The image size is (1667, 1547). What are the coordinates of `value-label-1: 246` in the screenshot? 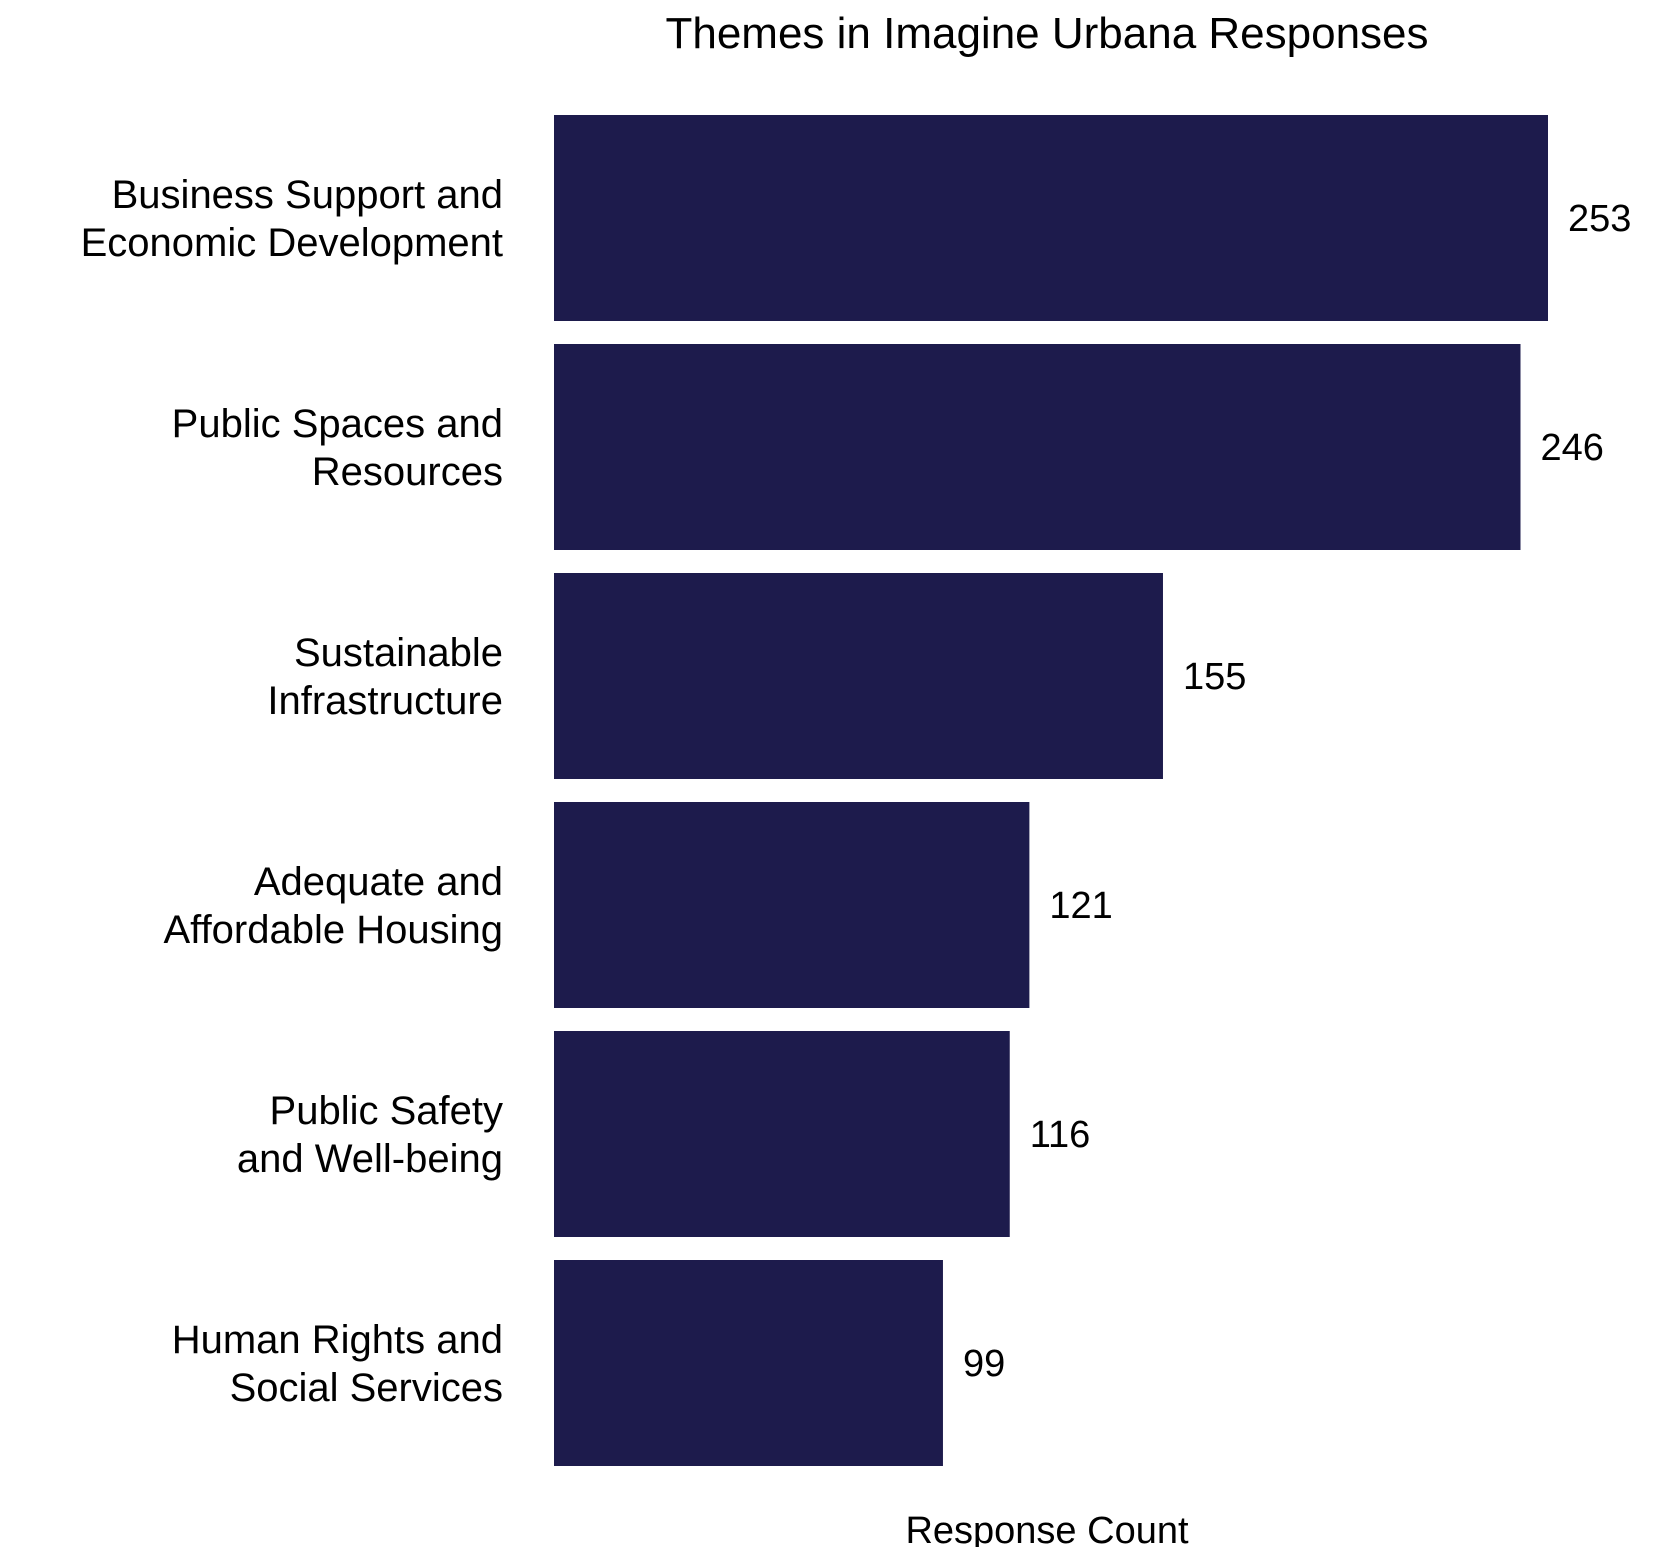 It's located at (1571, 448).